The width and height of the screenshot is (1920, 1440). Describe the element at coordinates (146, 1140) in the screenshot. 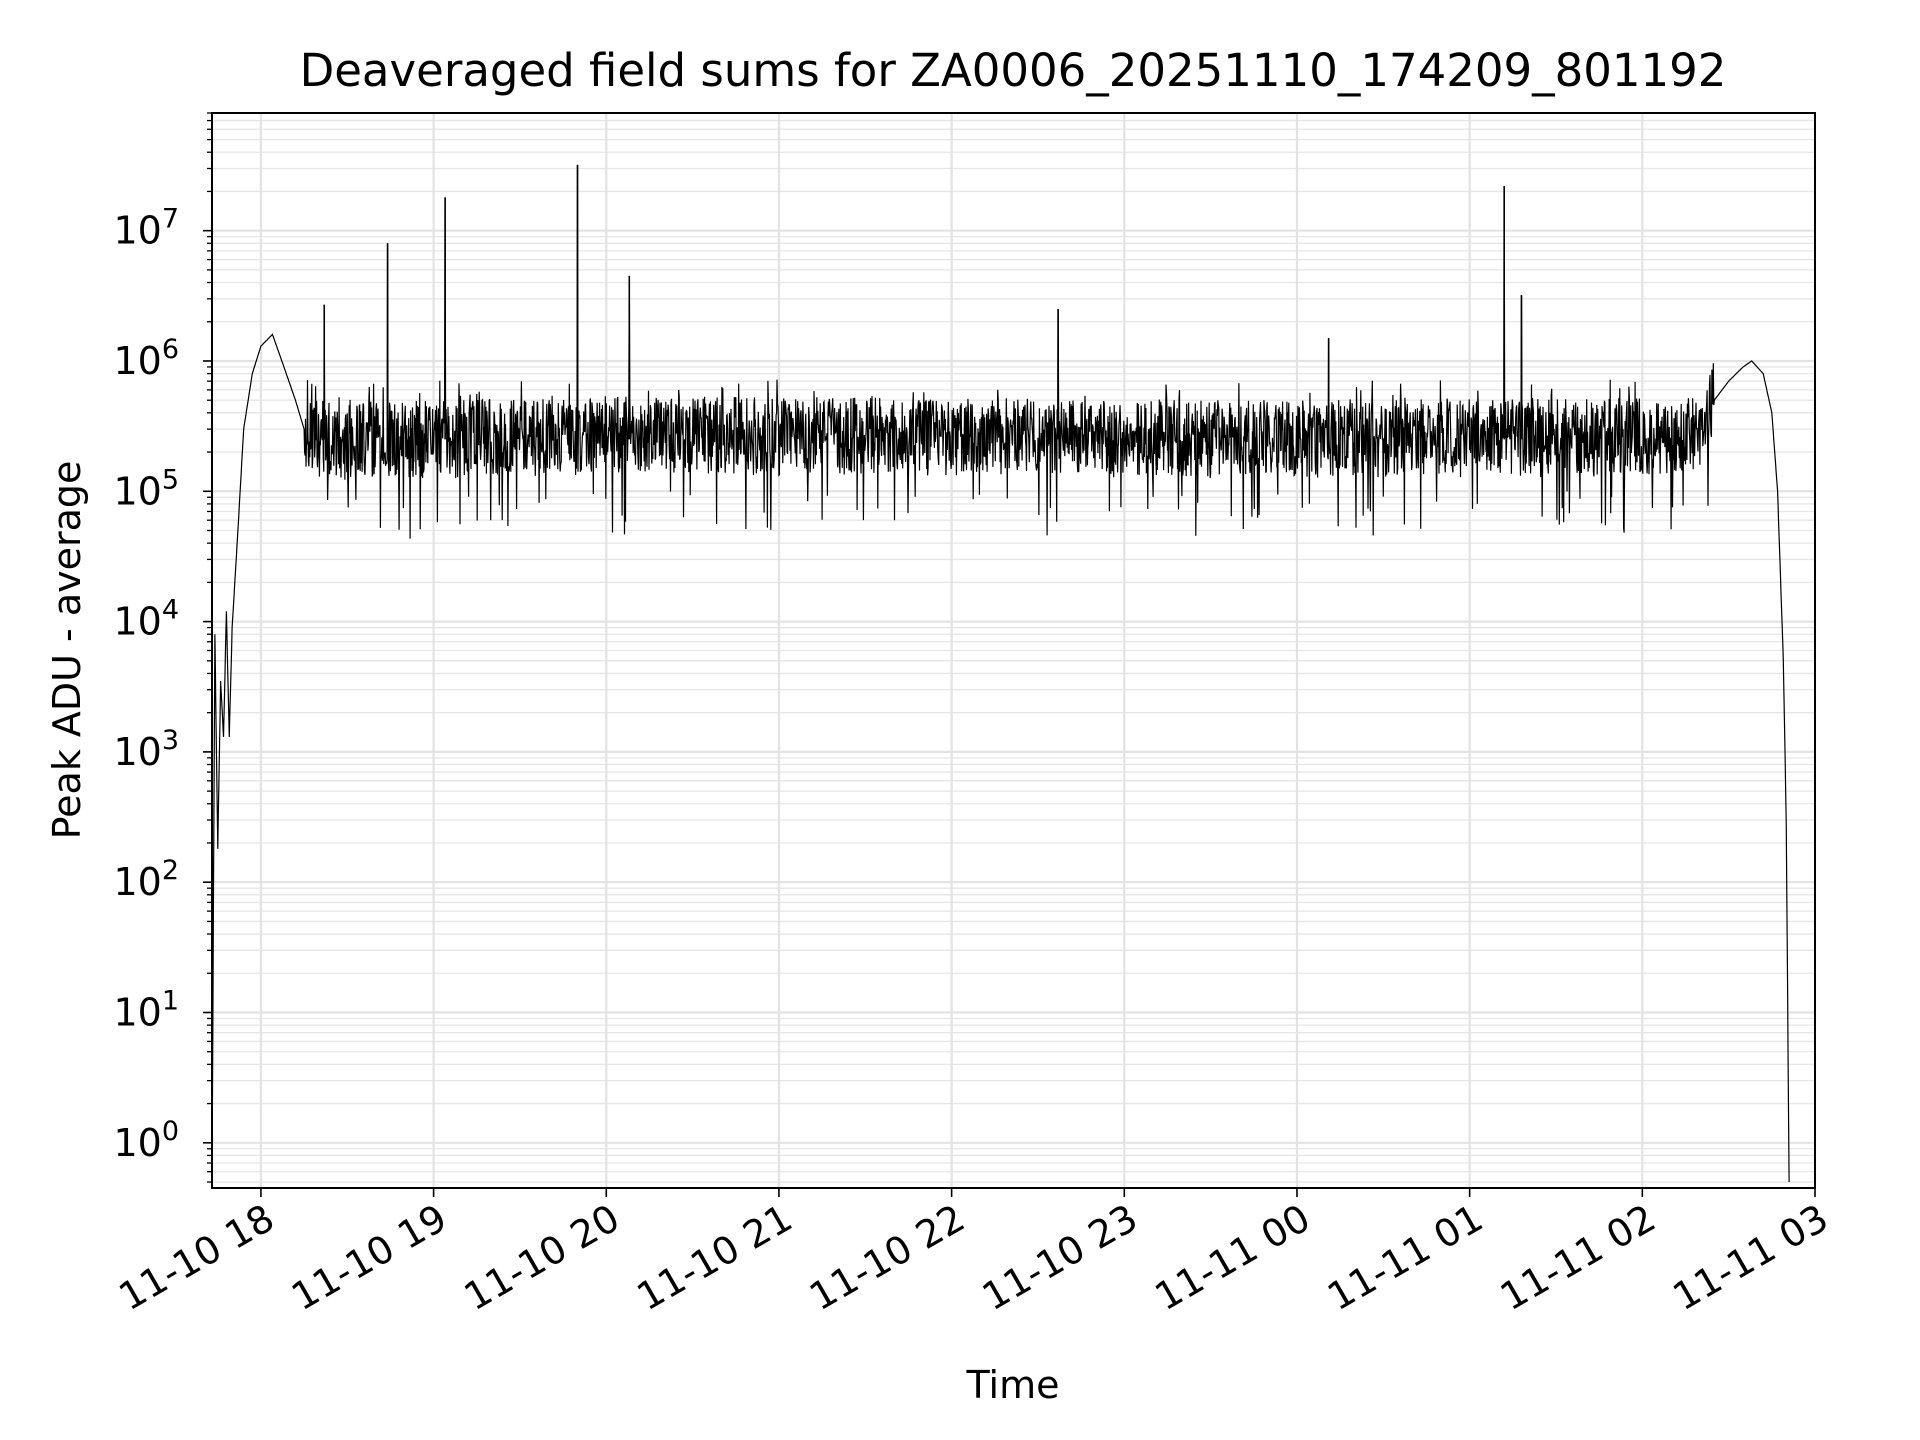

I see `y-tick-label: 100` at that location.